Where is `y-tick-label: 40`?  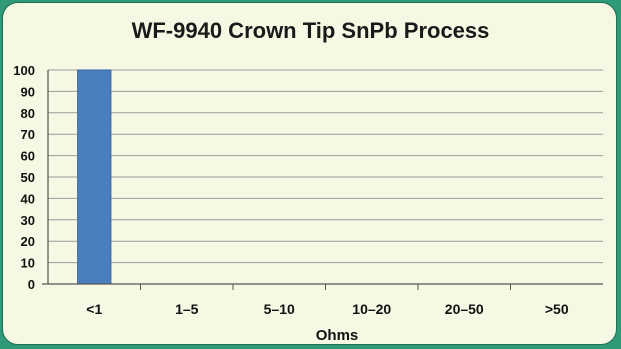
y-tick-label: 40 is located at coordinates (28, 198).